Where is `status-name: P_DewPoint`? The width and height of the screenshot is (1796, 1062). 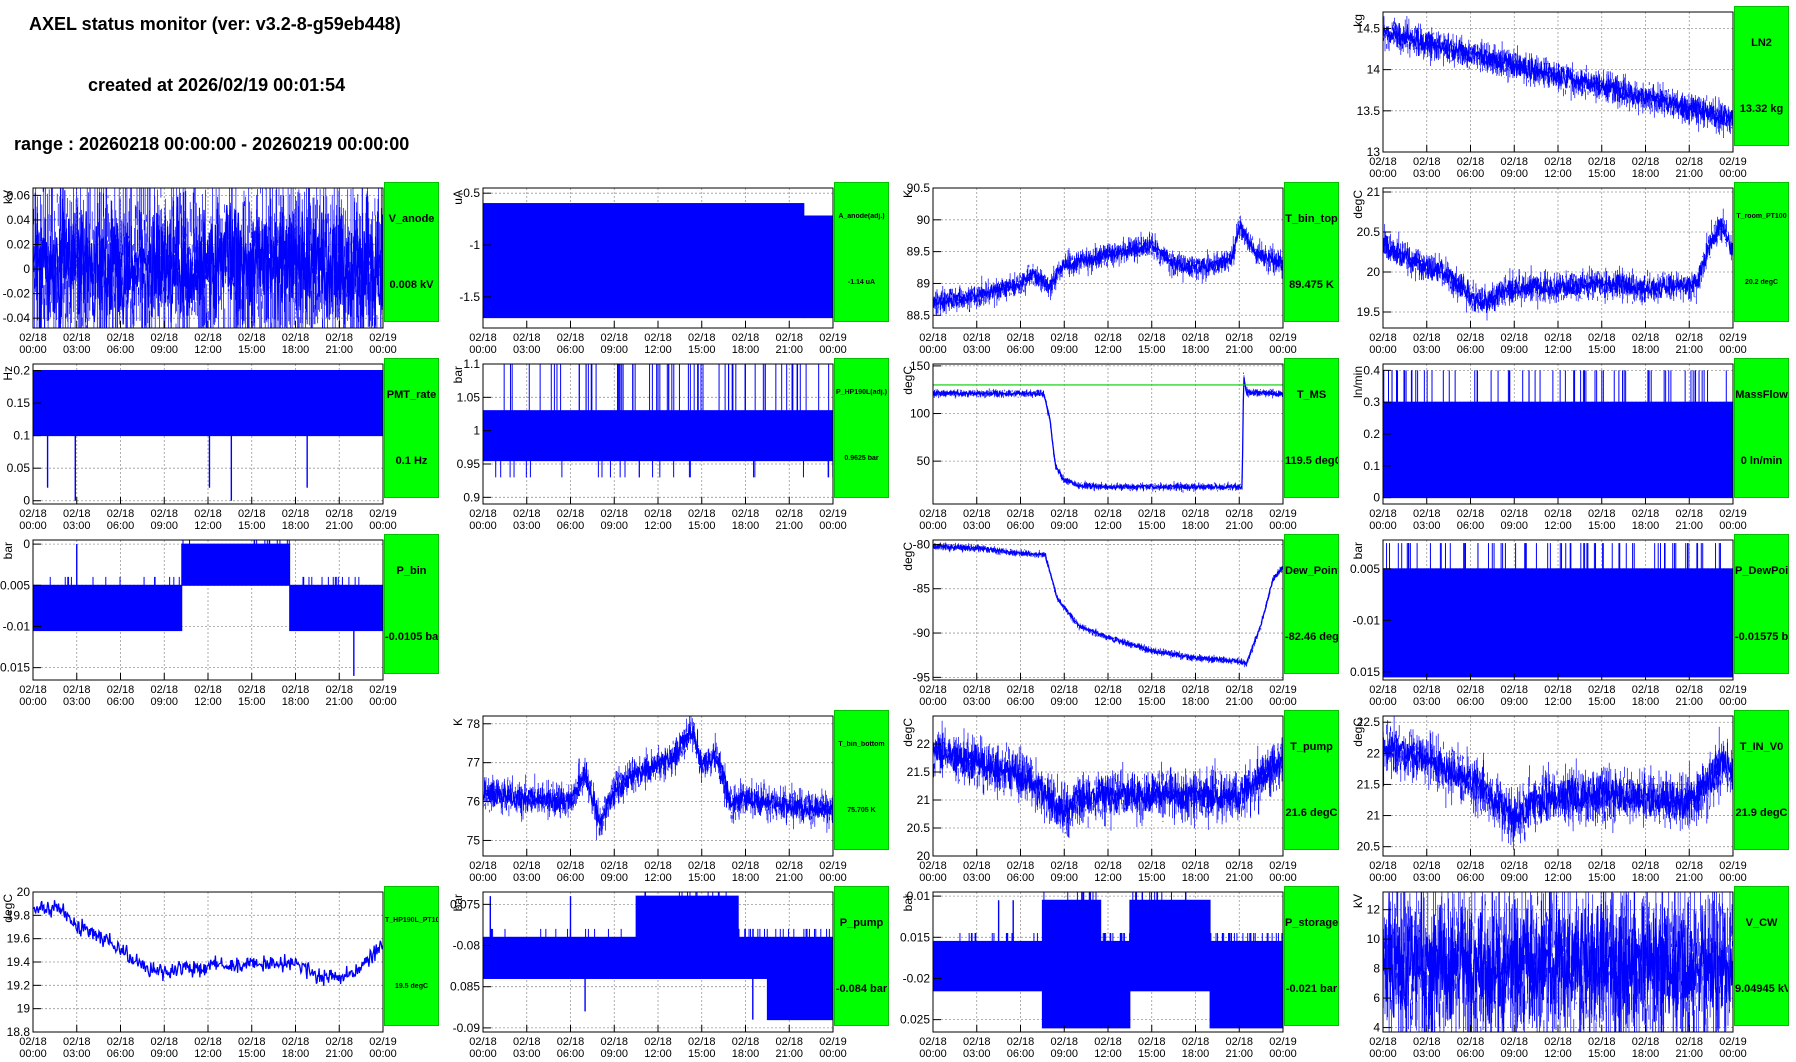 status-name: P_DewPoint is located at coordinates (1761, 571).